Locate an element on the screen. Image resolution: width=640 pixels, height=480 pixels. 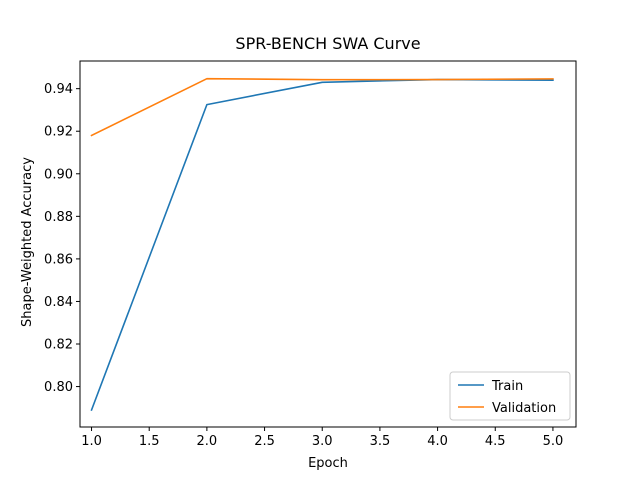
y-tick-label: 0.84 is located at coordinates (58, 302).